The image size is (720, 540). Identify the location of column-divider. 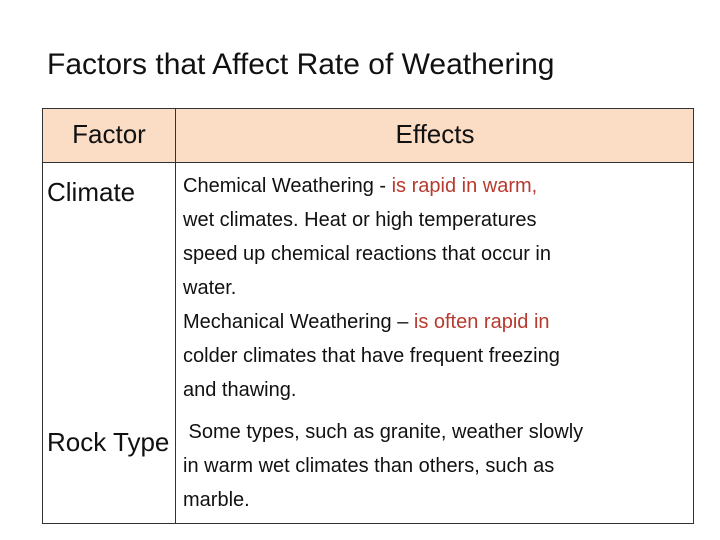
(175, 316).